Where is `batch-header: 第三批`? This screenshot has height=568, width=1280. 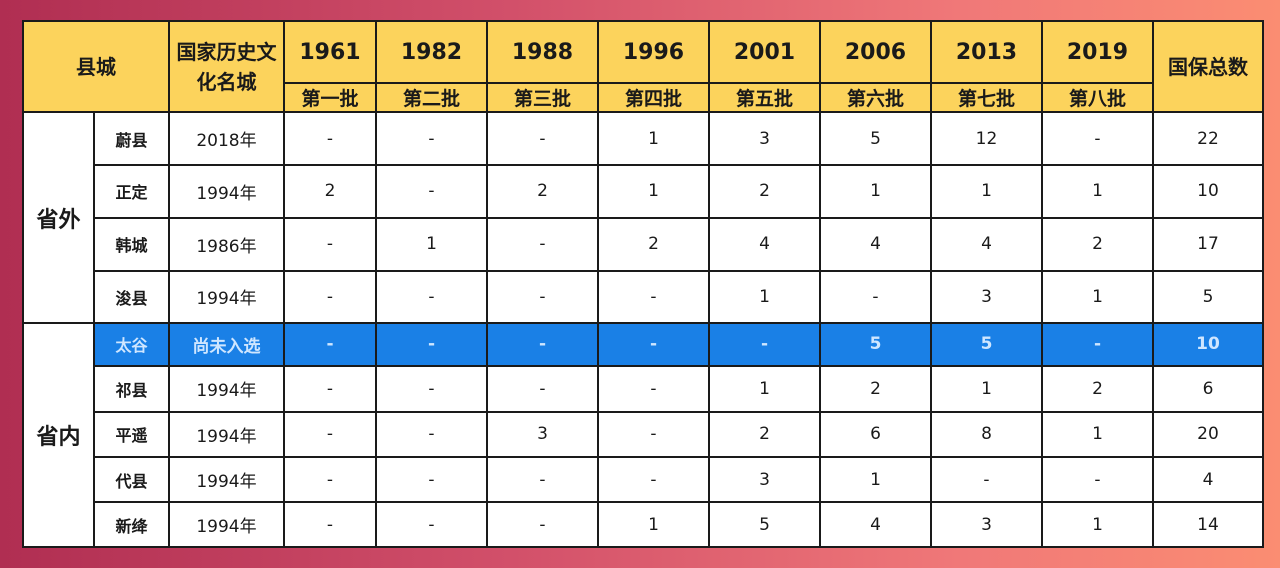
batch-header: 第三批 is located at coordinates (542, 97).